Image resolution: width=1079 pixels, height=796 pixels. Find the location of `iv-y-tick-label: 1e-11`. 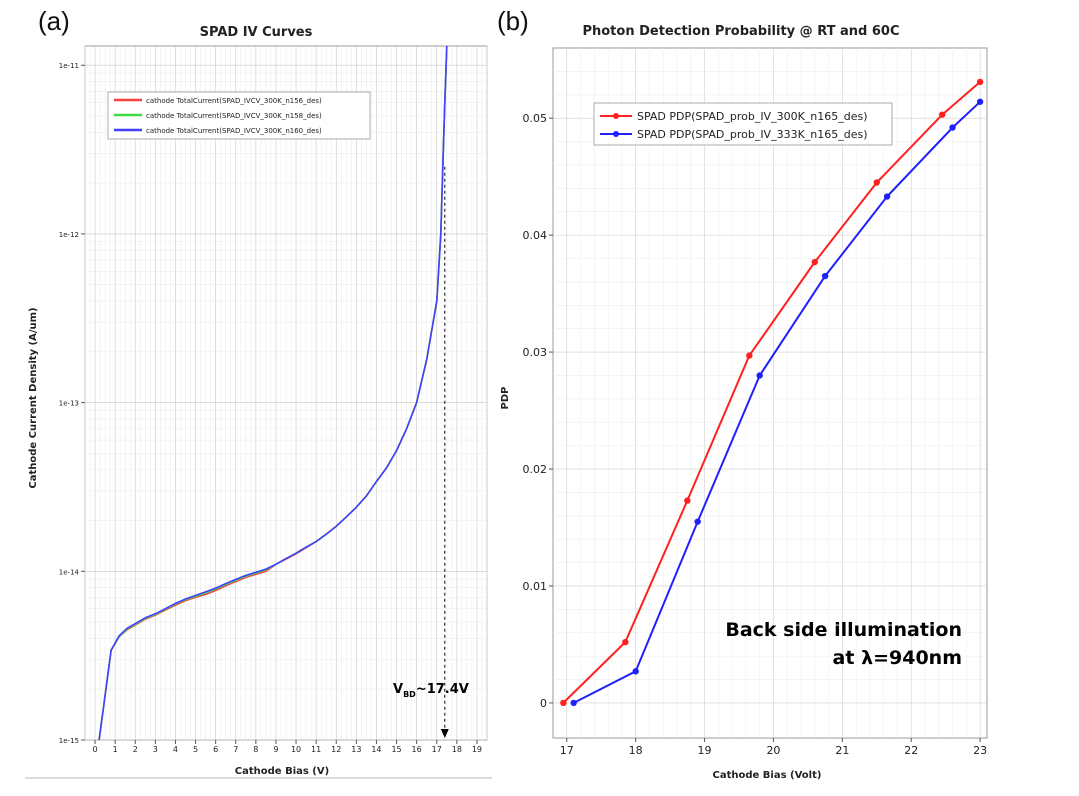

iv-y-tick-label: 1e-11 is located at coordinates (69, 66).